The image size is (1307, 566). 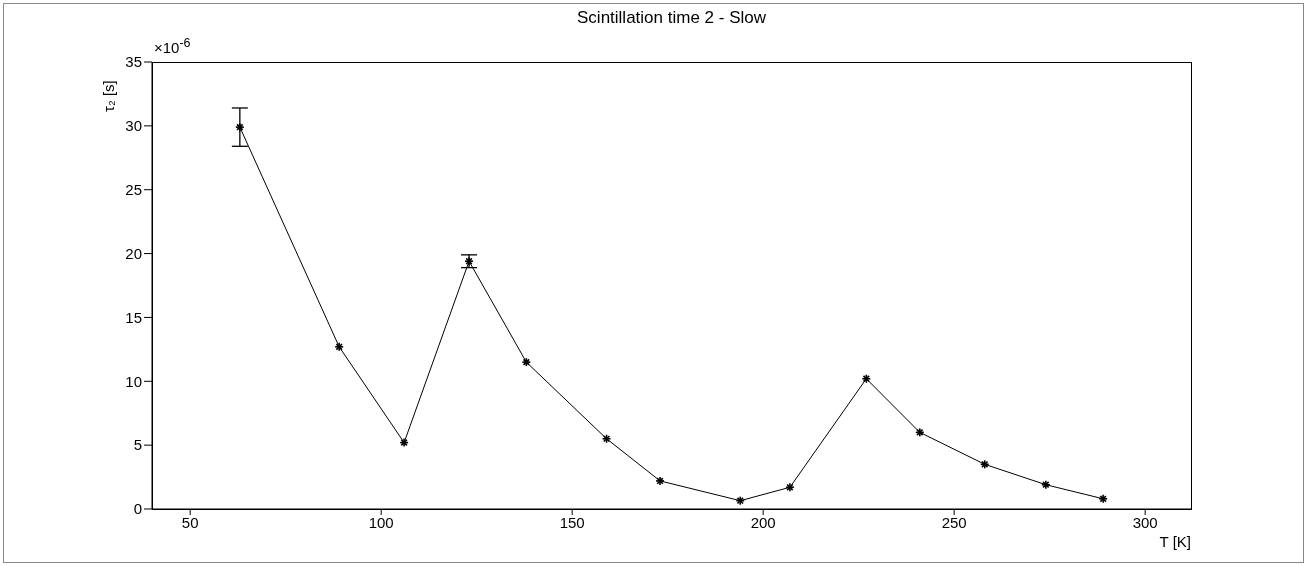 I want to click on y-tick-label: 25, so click(x=133, y=190).